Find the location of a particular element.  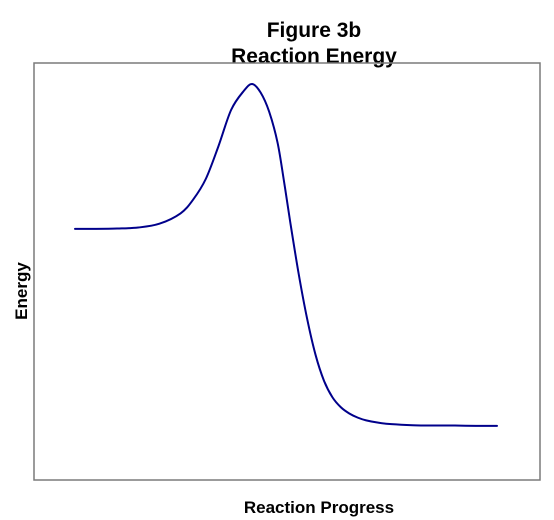

x-axis-label: Reaction Progress is located at coordinates (319, 507).